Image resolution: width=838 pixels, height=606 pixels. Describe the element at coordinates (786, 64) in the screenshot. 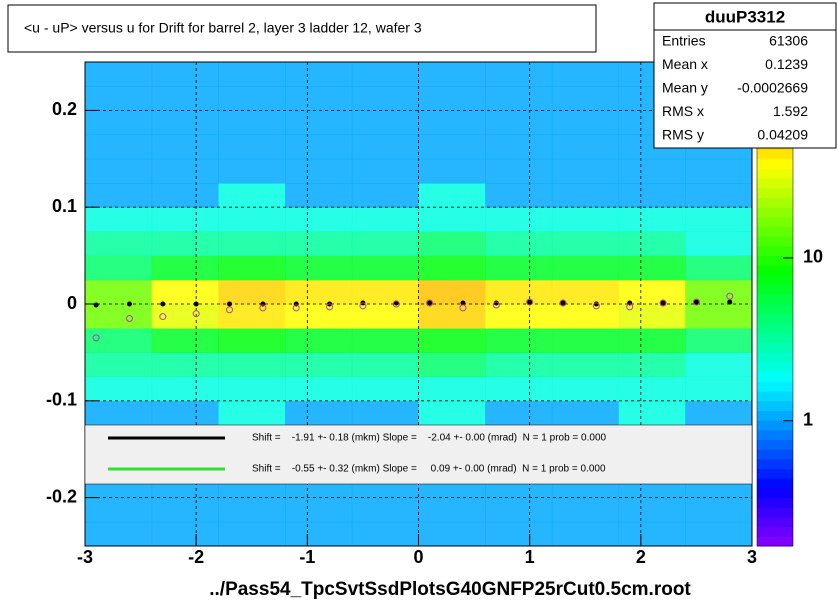

I see `stats-value: 0.1239` at that location.